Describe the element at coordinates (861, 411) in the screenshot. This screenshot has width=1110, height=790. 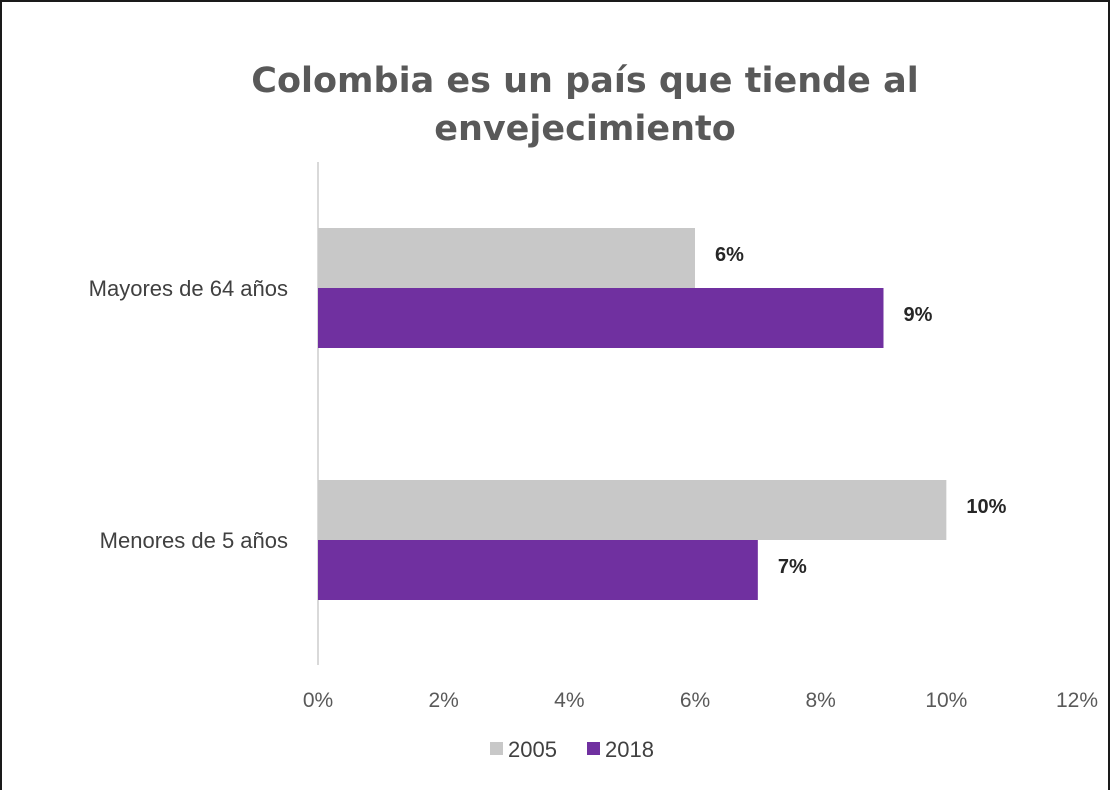
I see `data-labels: 6% 9% 10% 7%` at that location.